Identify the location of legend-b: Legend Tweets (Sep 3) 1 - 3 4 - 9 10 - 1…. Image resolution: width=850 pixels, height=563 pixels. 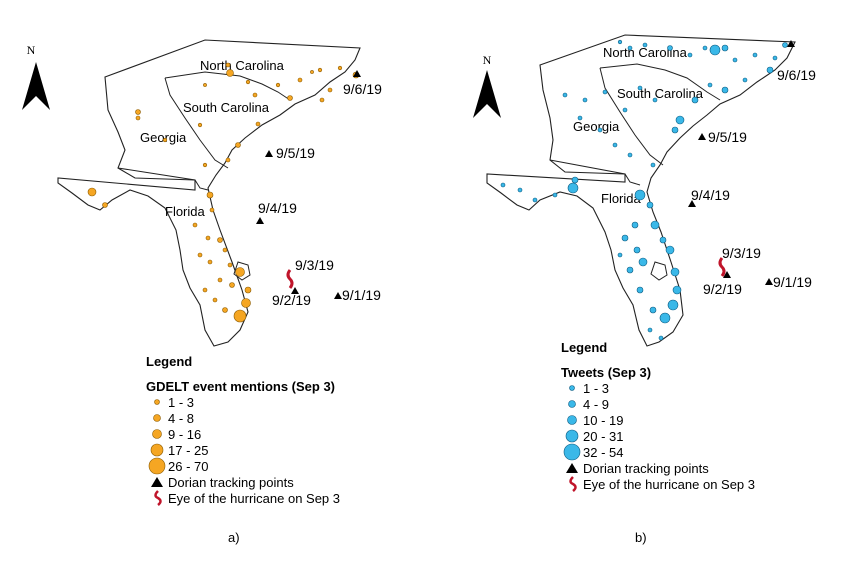
(658, 416).